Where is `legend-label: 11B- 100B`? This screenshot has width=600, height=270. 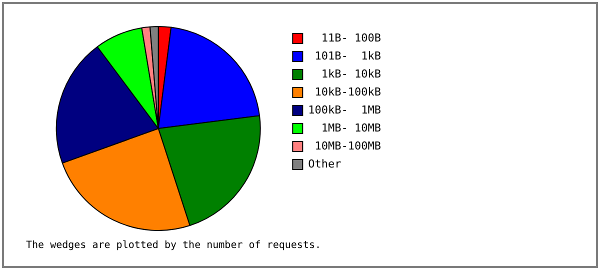
legend-label: 11B- 100B is located at coordinates (345, 37).